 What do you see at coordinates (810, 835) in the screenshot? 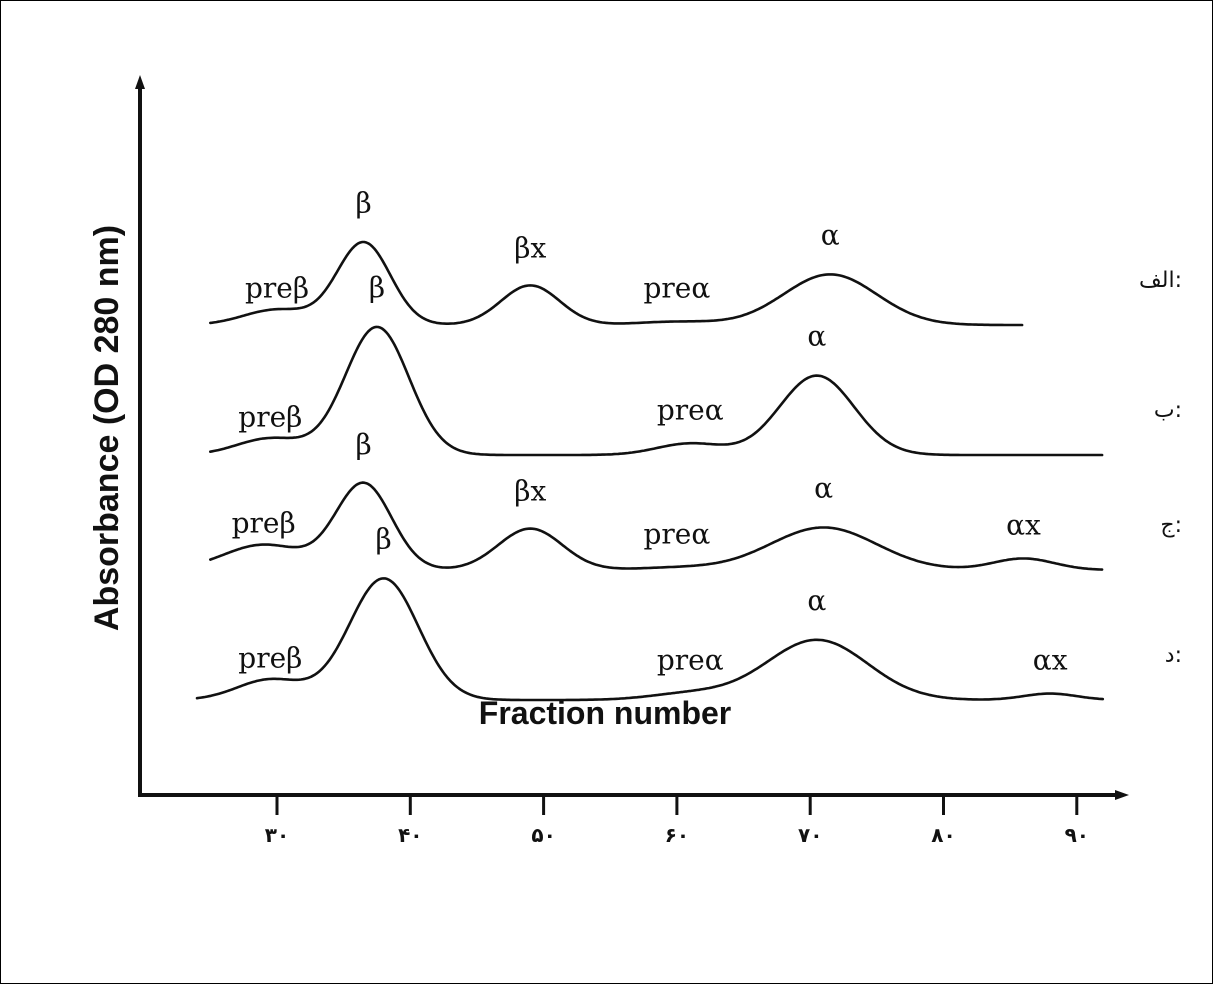
I see `x-tick-label: ۷۰` at bounding box center [810, 835].